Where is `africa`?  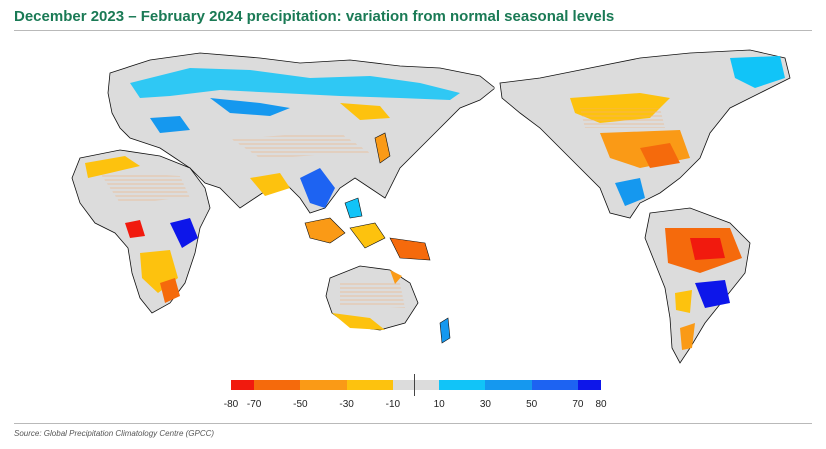
africa is located at coordinates (141, 231).